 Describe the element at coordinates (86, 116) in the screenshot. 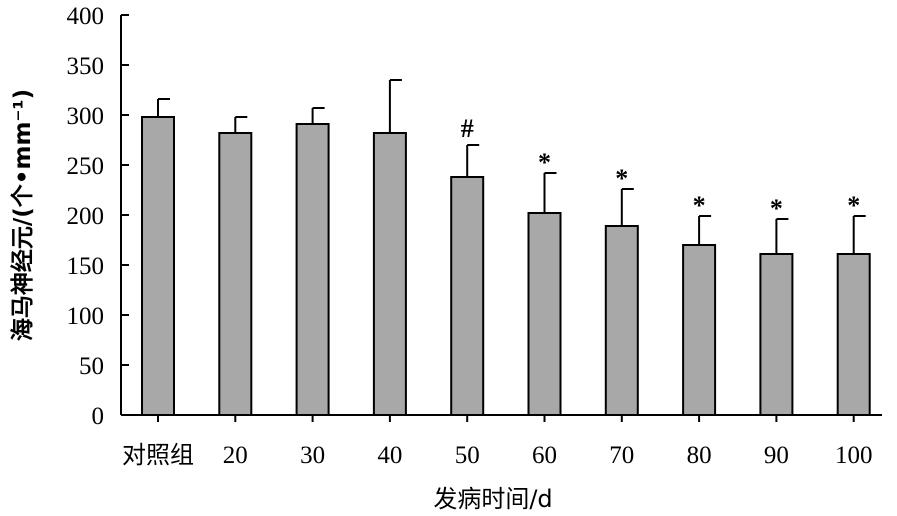

I see `y-tick-label: 300` at that location.